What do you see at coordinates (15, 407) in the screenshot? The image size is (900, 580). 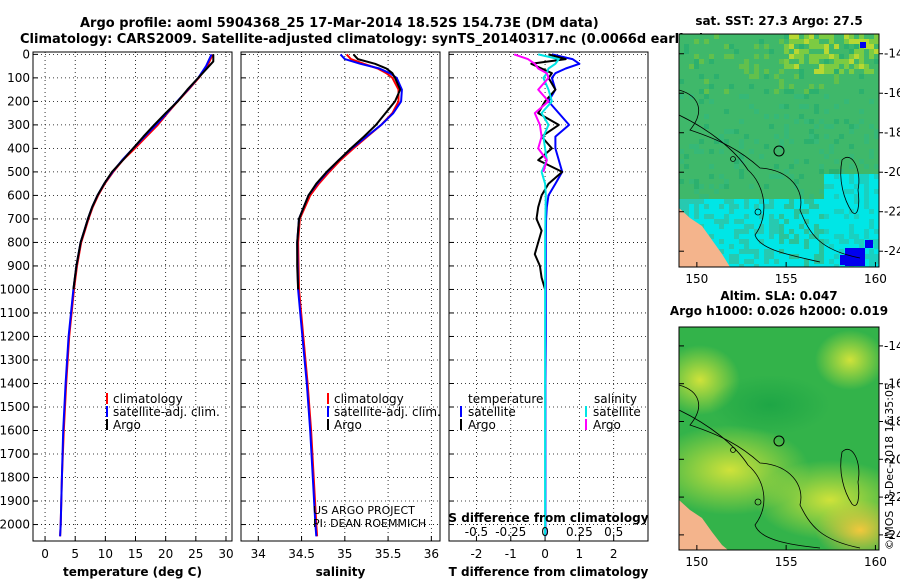 I see `depth-tick-label: 1500` at bounding box center [15, 407].